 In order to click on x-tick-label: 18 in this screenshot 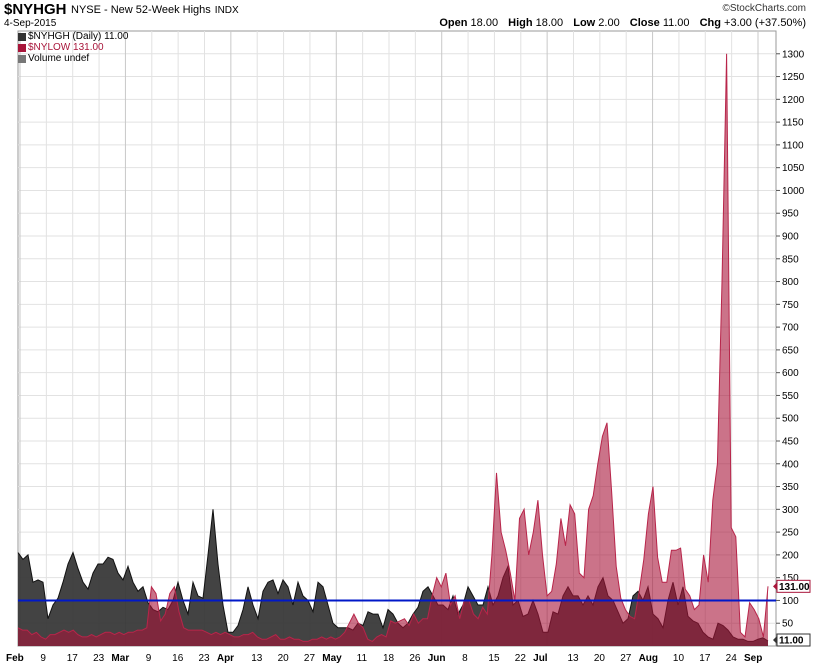, I will do `click(389, 658)`.